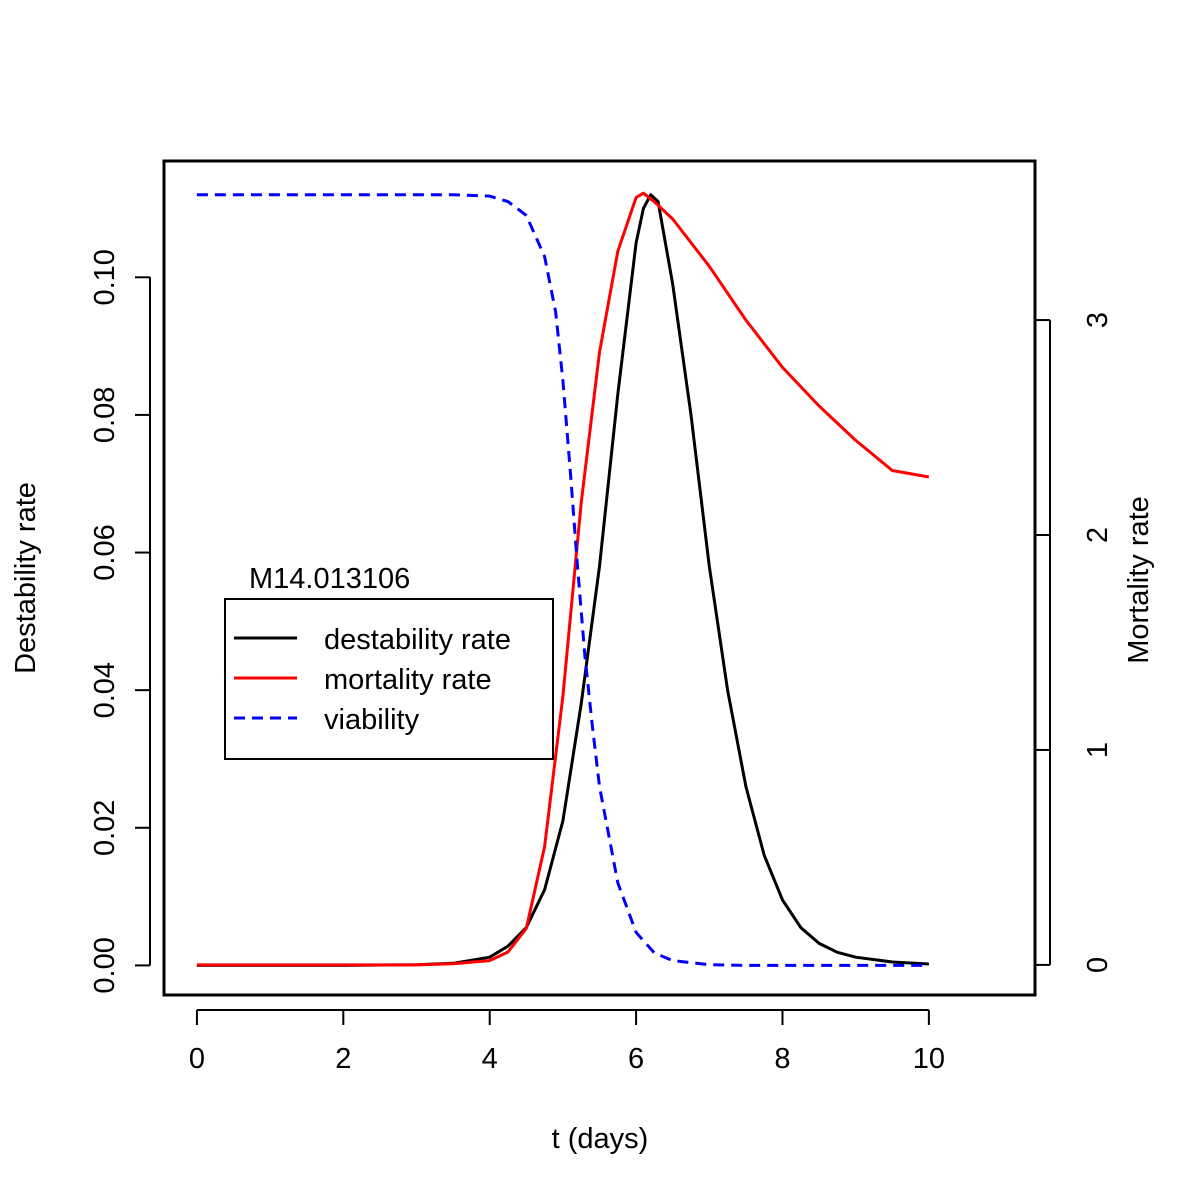 The width and height of the screenshot is (1200, 1199). I want to click on y-right-axis: 0 1 2 3, so click(1074, 642).